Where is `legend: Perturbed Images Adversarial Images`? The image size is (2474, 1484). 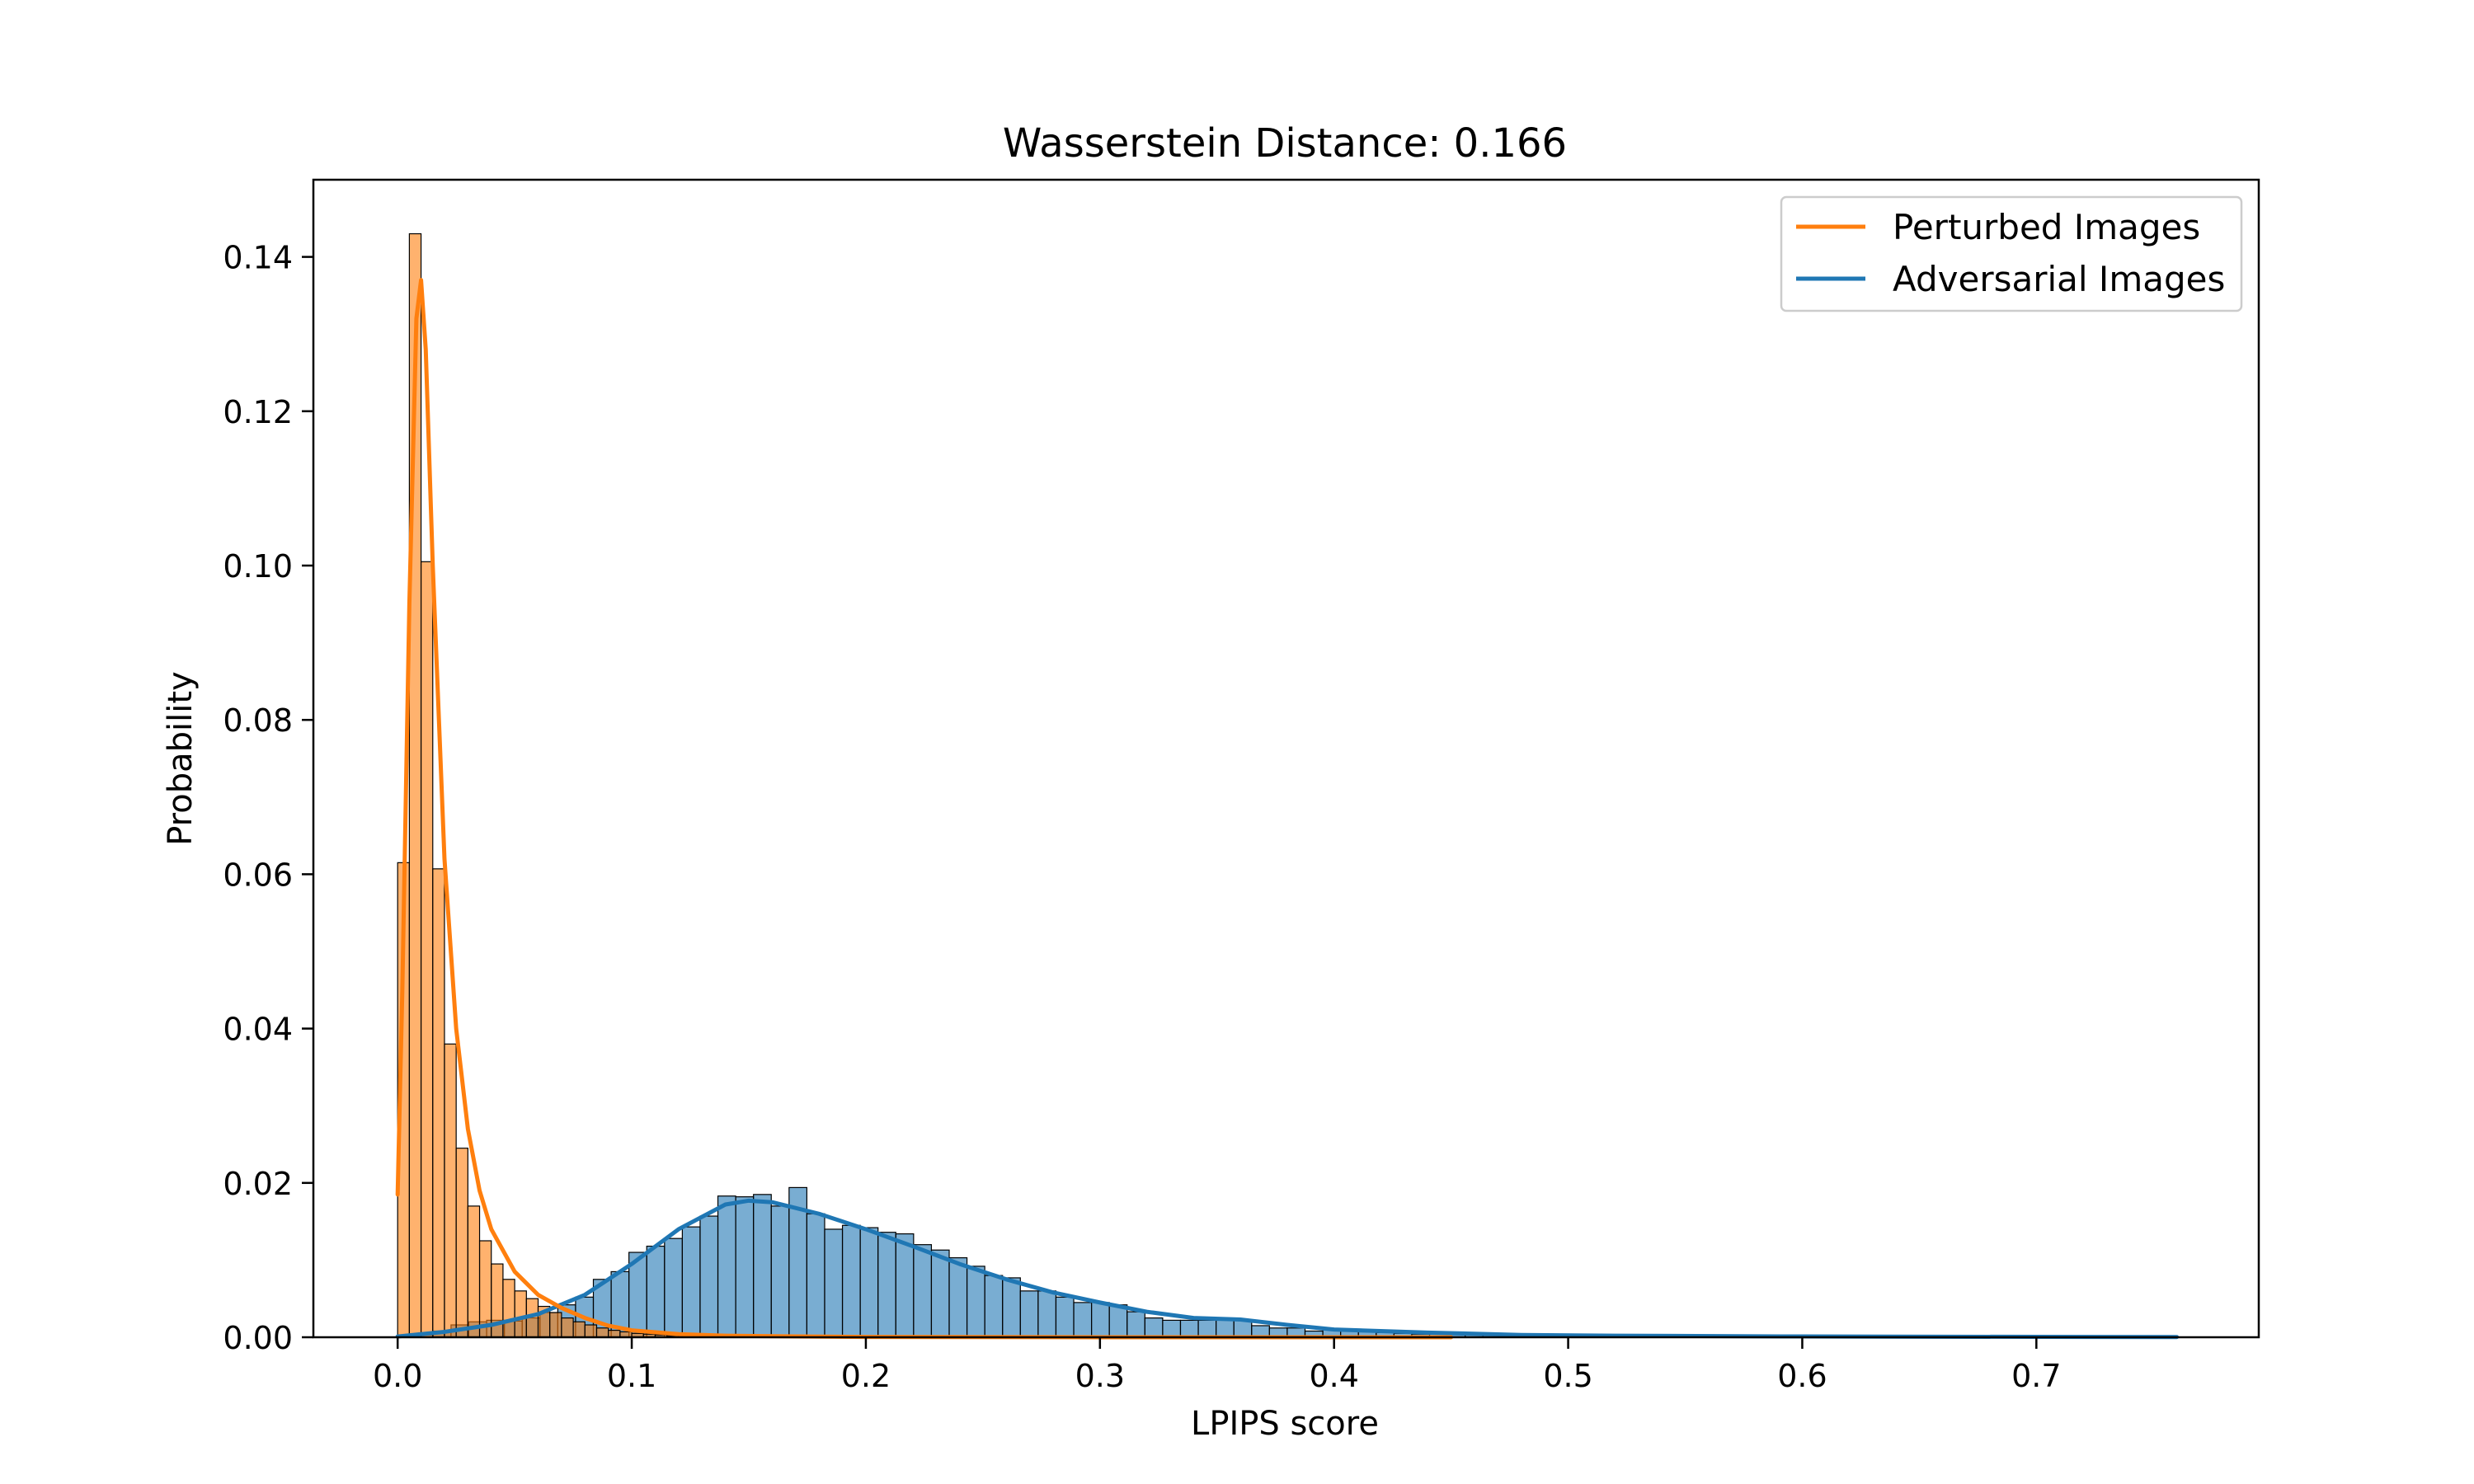
legend: Perturbed Images Adversarial Images is located at coordinates (2011, 253).